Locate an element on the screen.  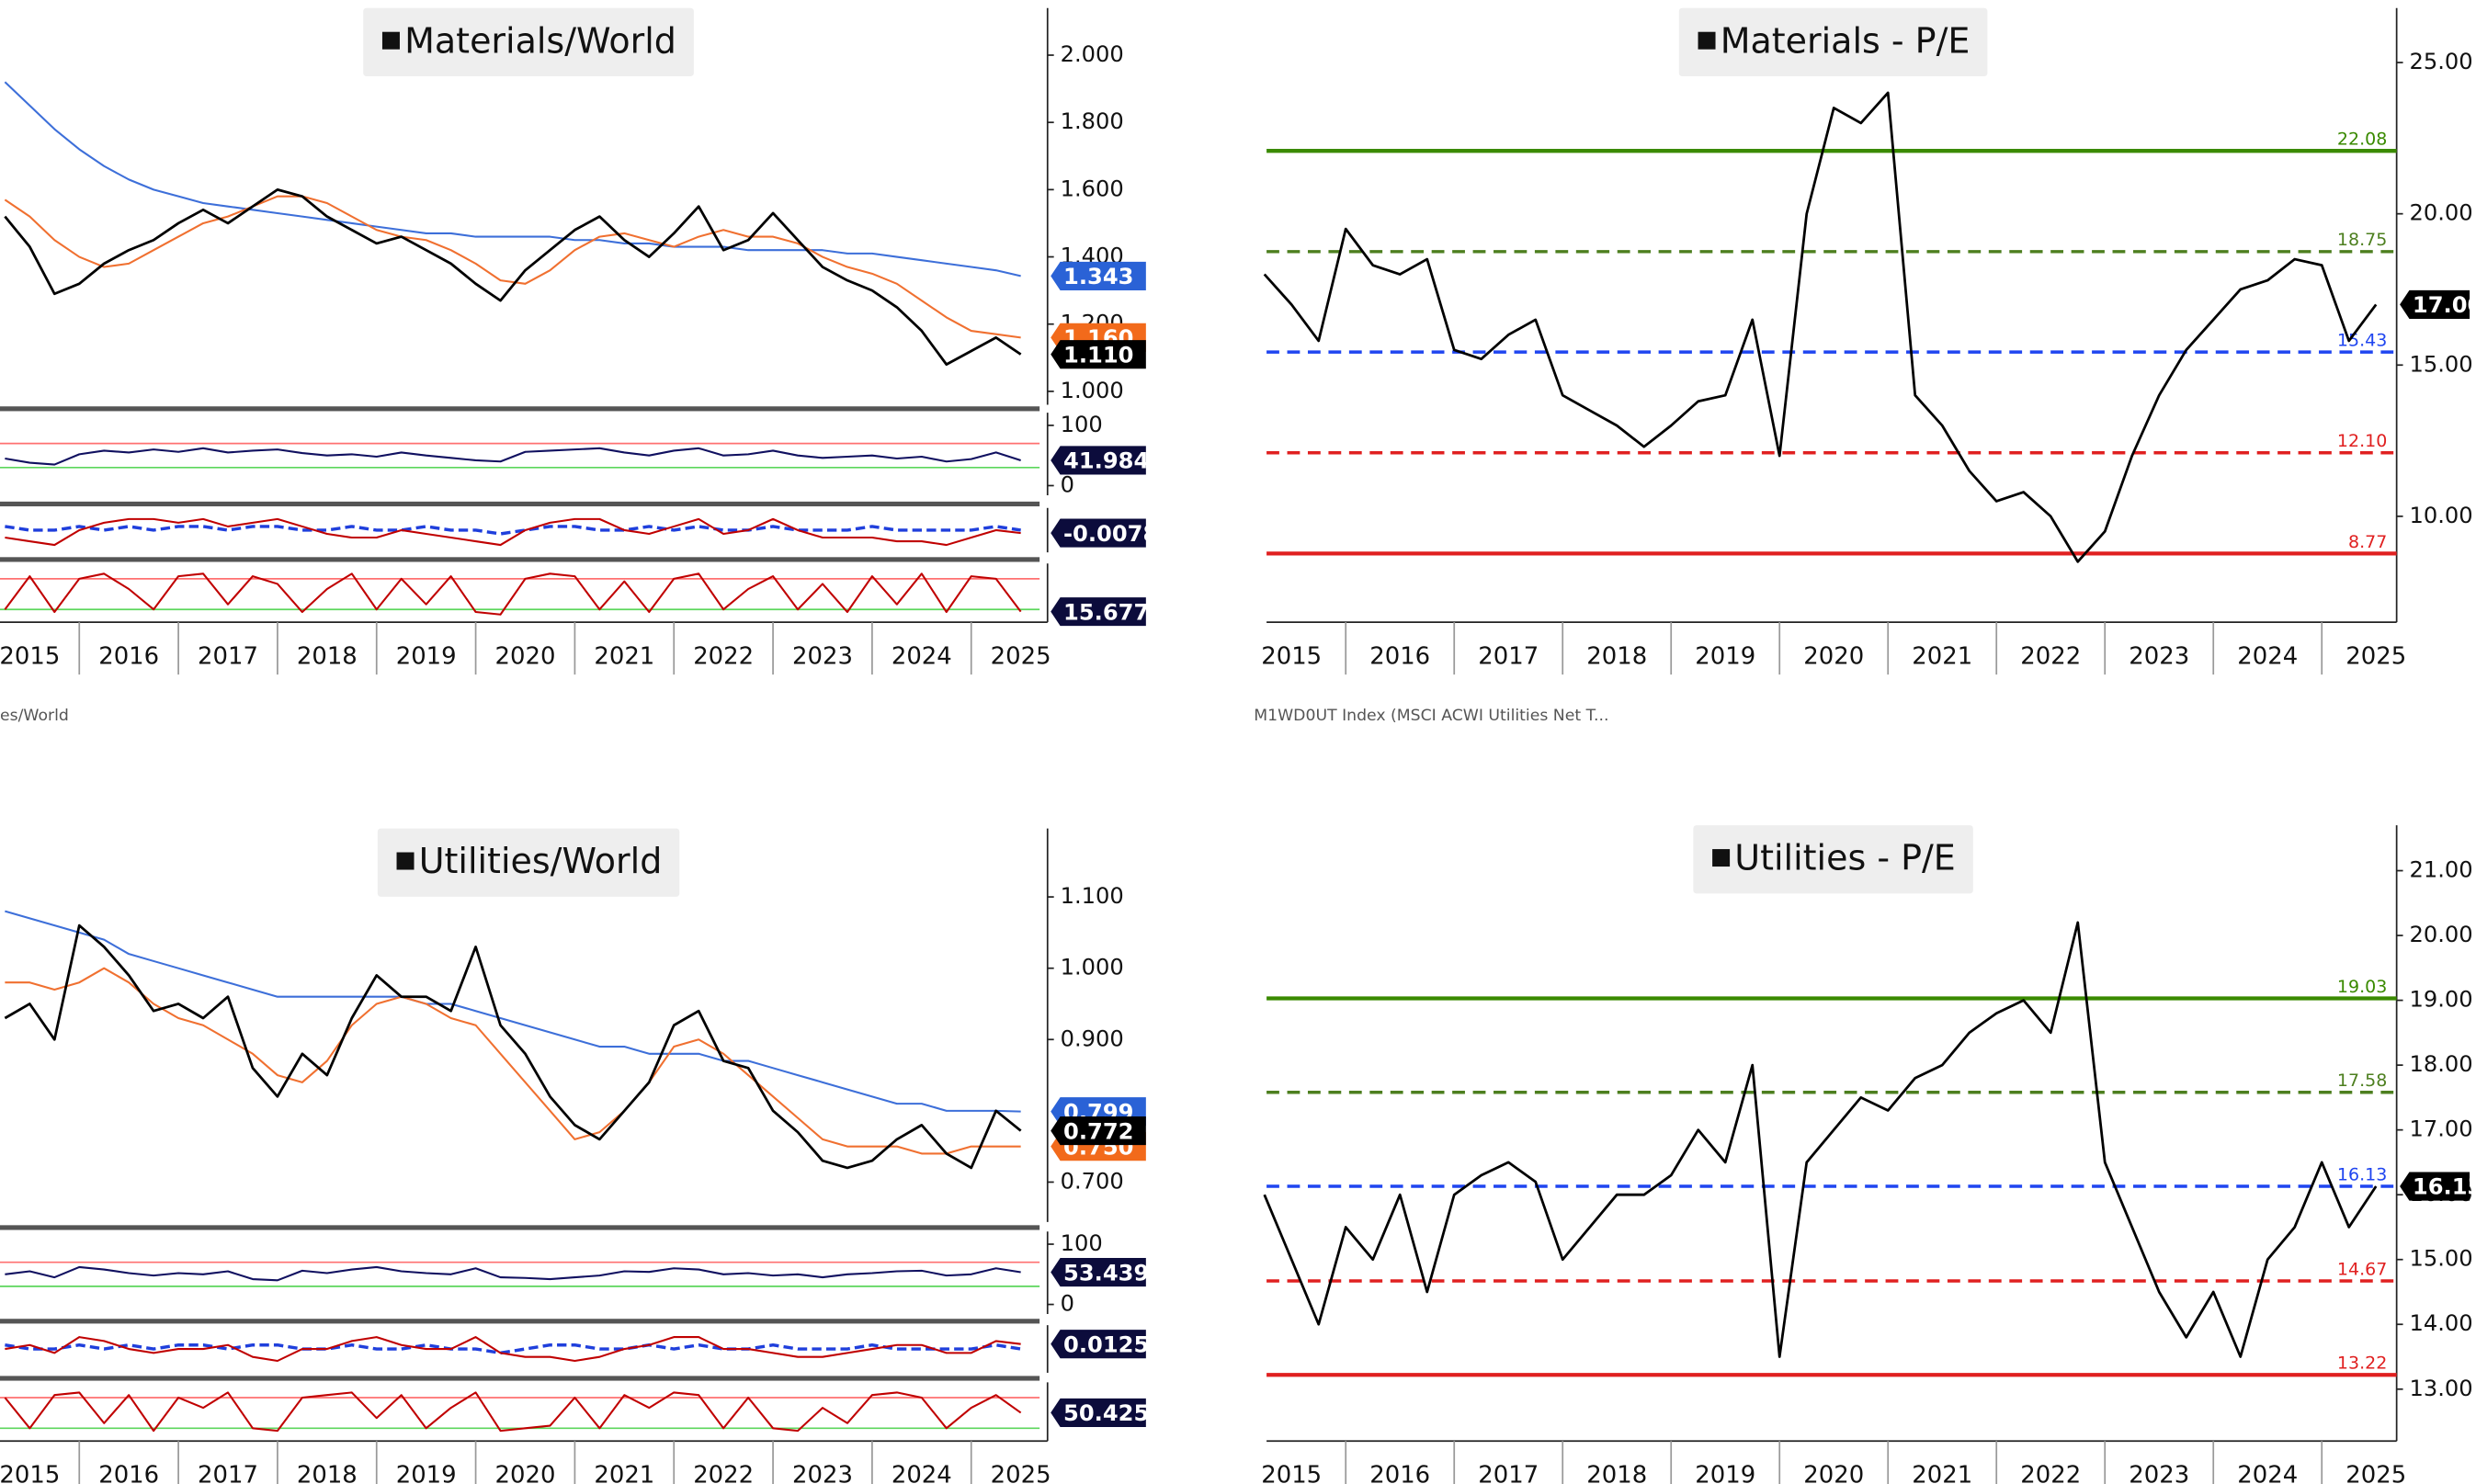
y-tick-label: 0.700 is located at coordinates (1092, 1181).